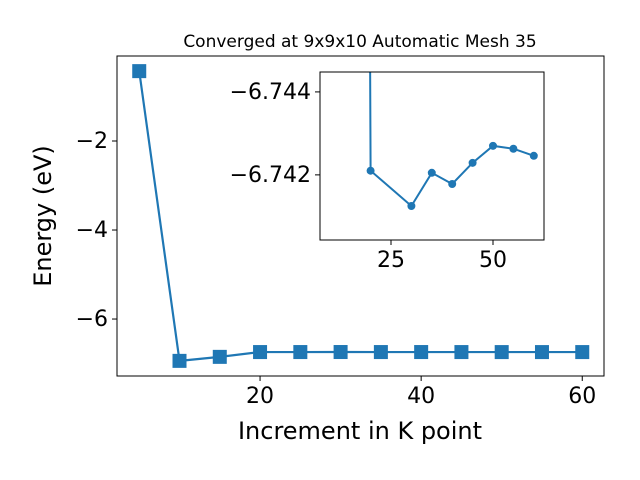 This screenshot has height=480, width=640. I want to click on chart-title: Converged at 9x9x10 Automatic Mesh 35, so click(359, 42).